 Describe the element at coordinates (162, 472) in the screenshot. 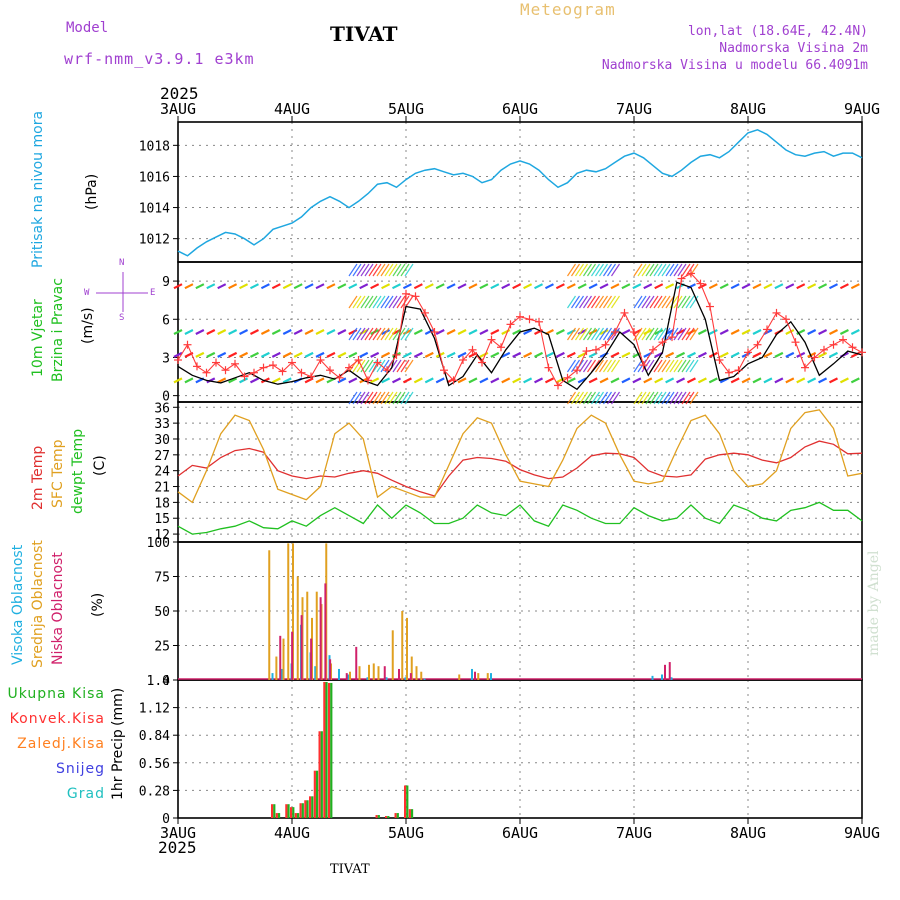

I see `y-tick-label: 24` at that location.